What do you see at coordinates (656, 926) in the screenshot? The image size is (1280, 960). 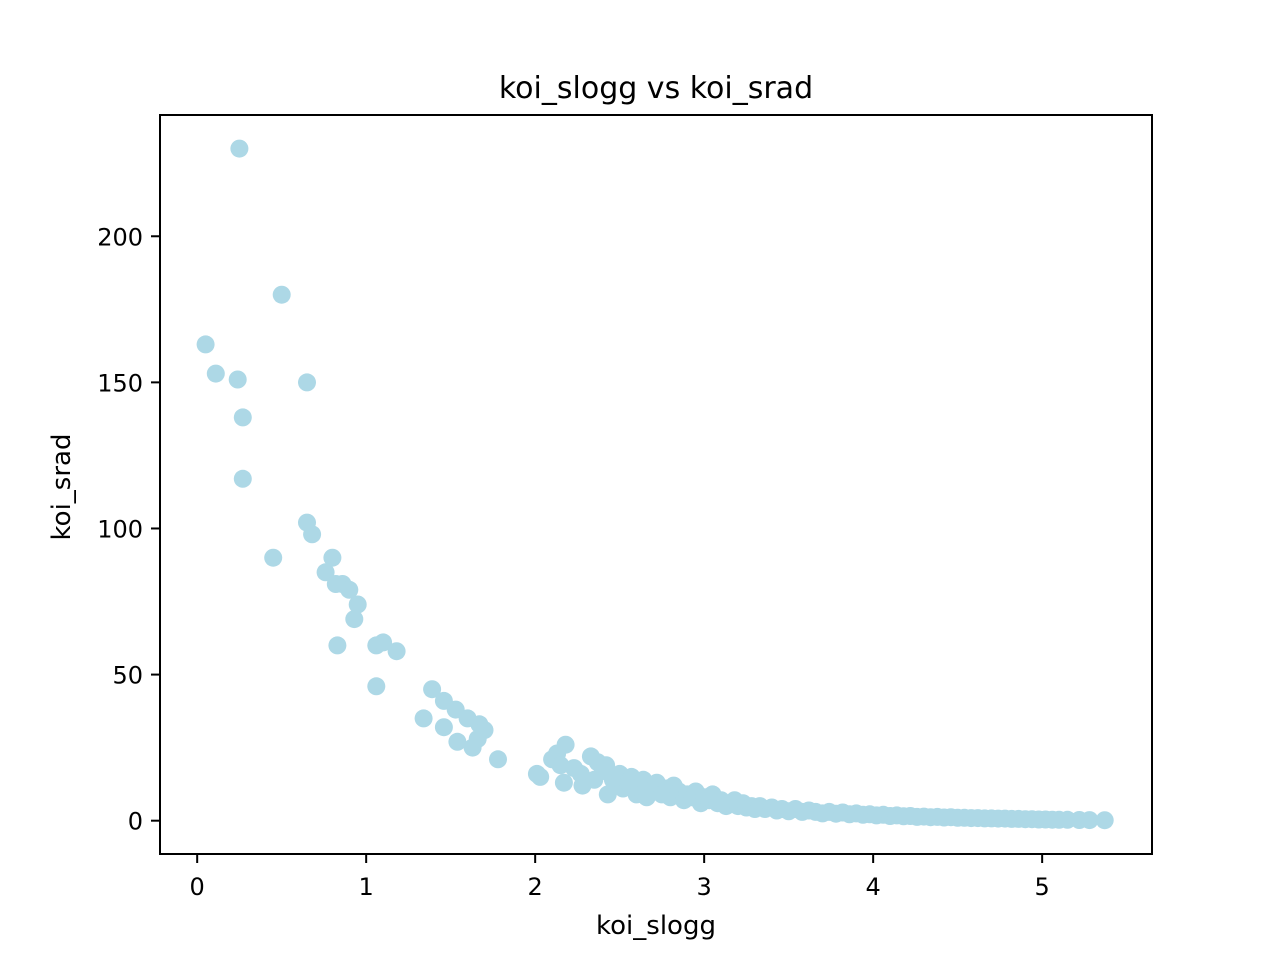 I see `x-axis-label: koi_slogg` at bounding box center [656, 926].